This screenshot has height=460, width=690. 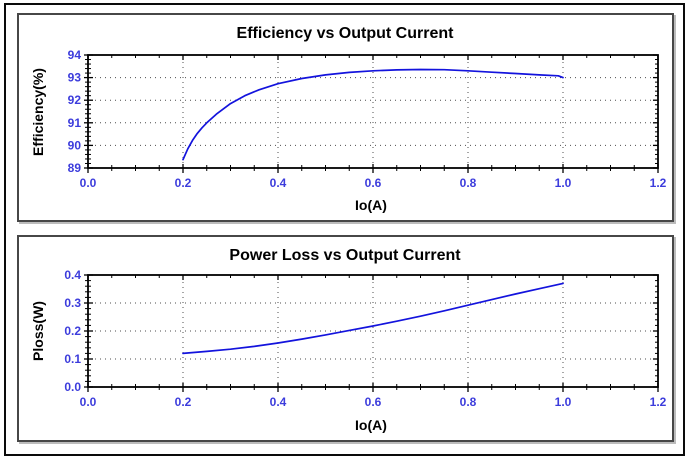 I want to click on y-tick-label: 92, so click(x=75, y=100).